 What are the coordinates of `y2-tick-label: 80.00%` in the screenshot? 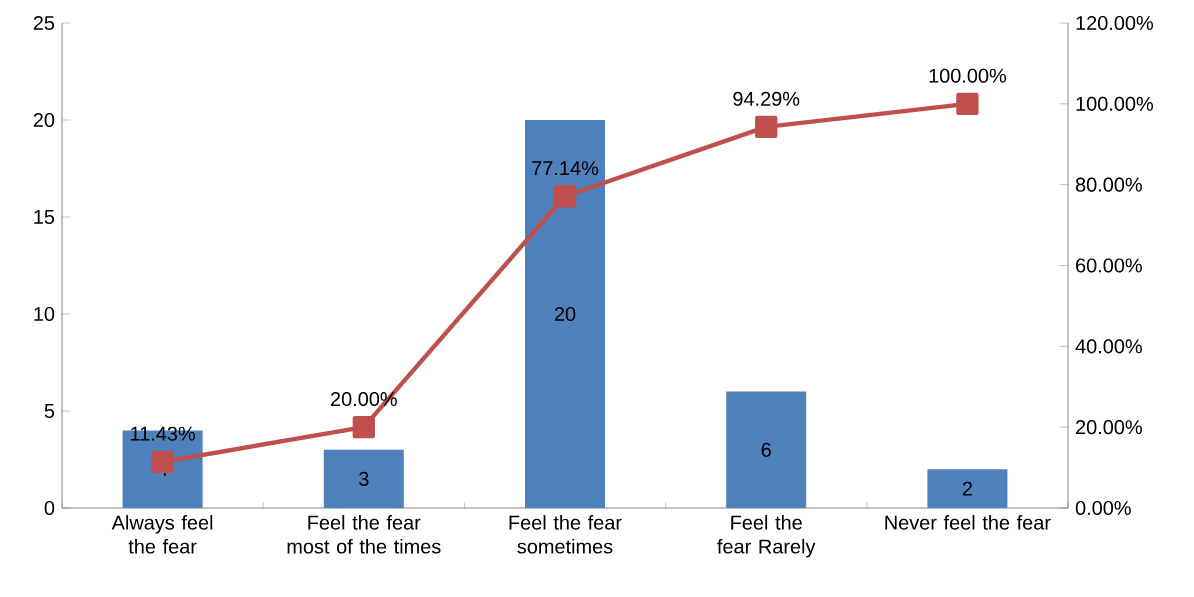 It's located at (1108, 184).